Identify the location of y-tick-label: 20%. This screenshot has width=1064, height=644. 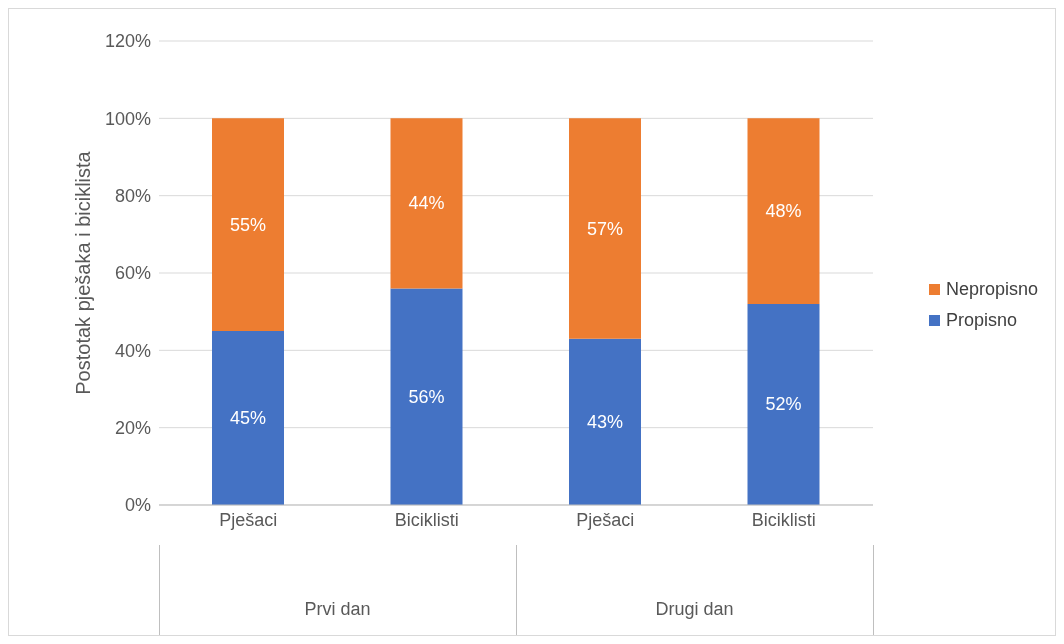
(132, 428).